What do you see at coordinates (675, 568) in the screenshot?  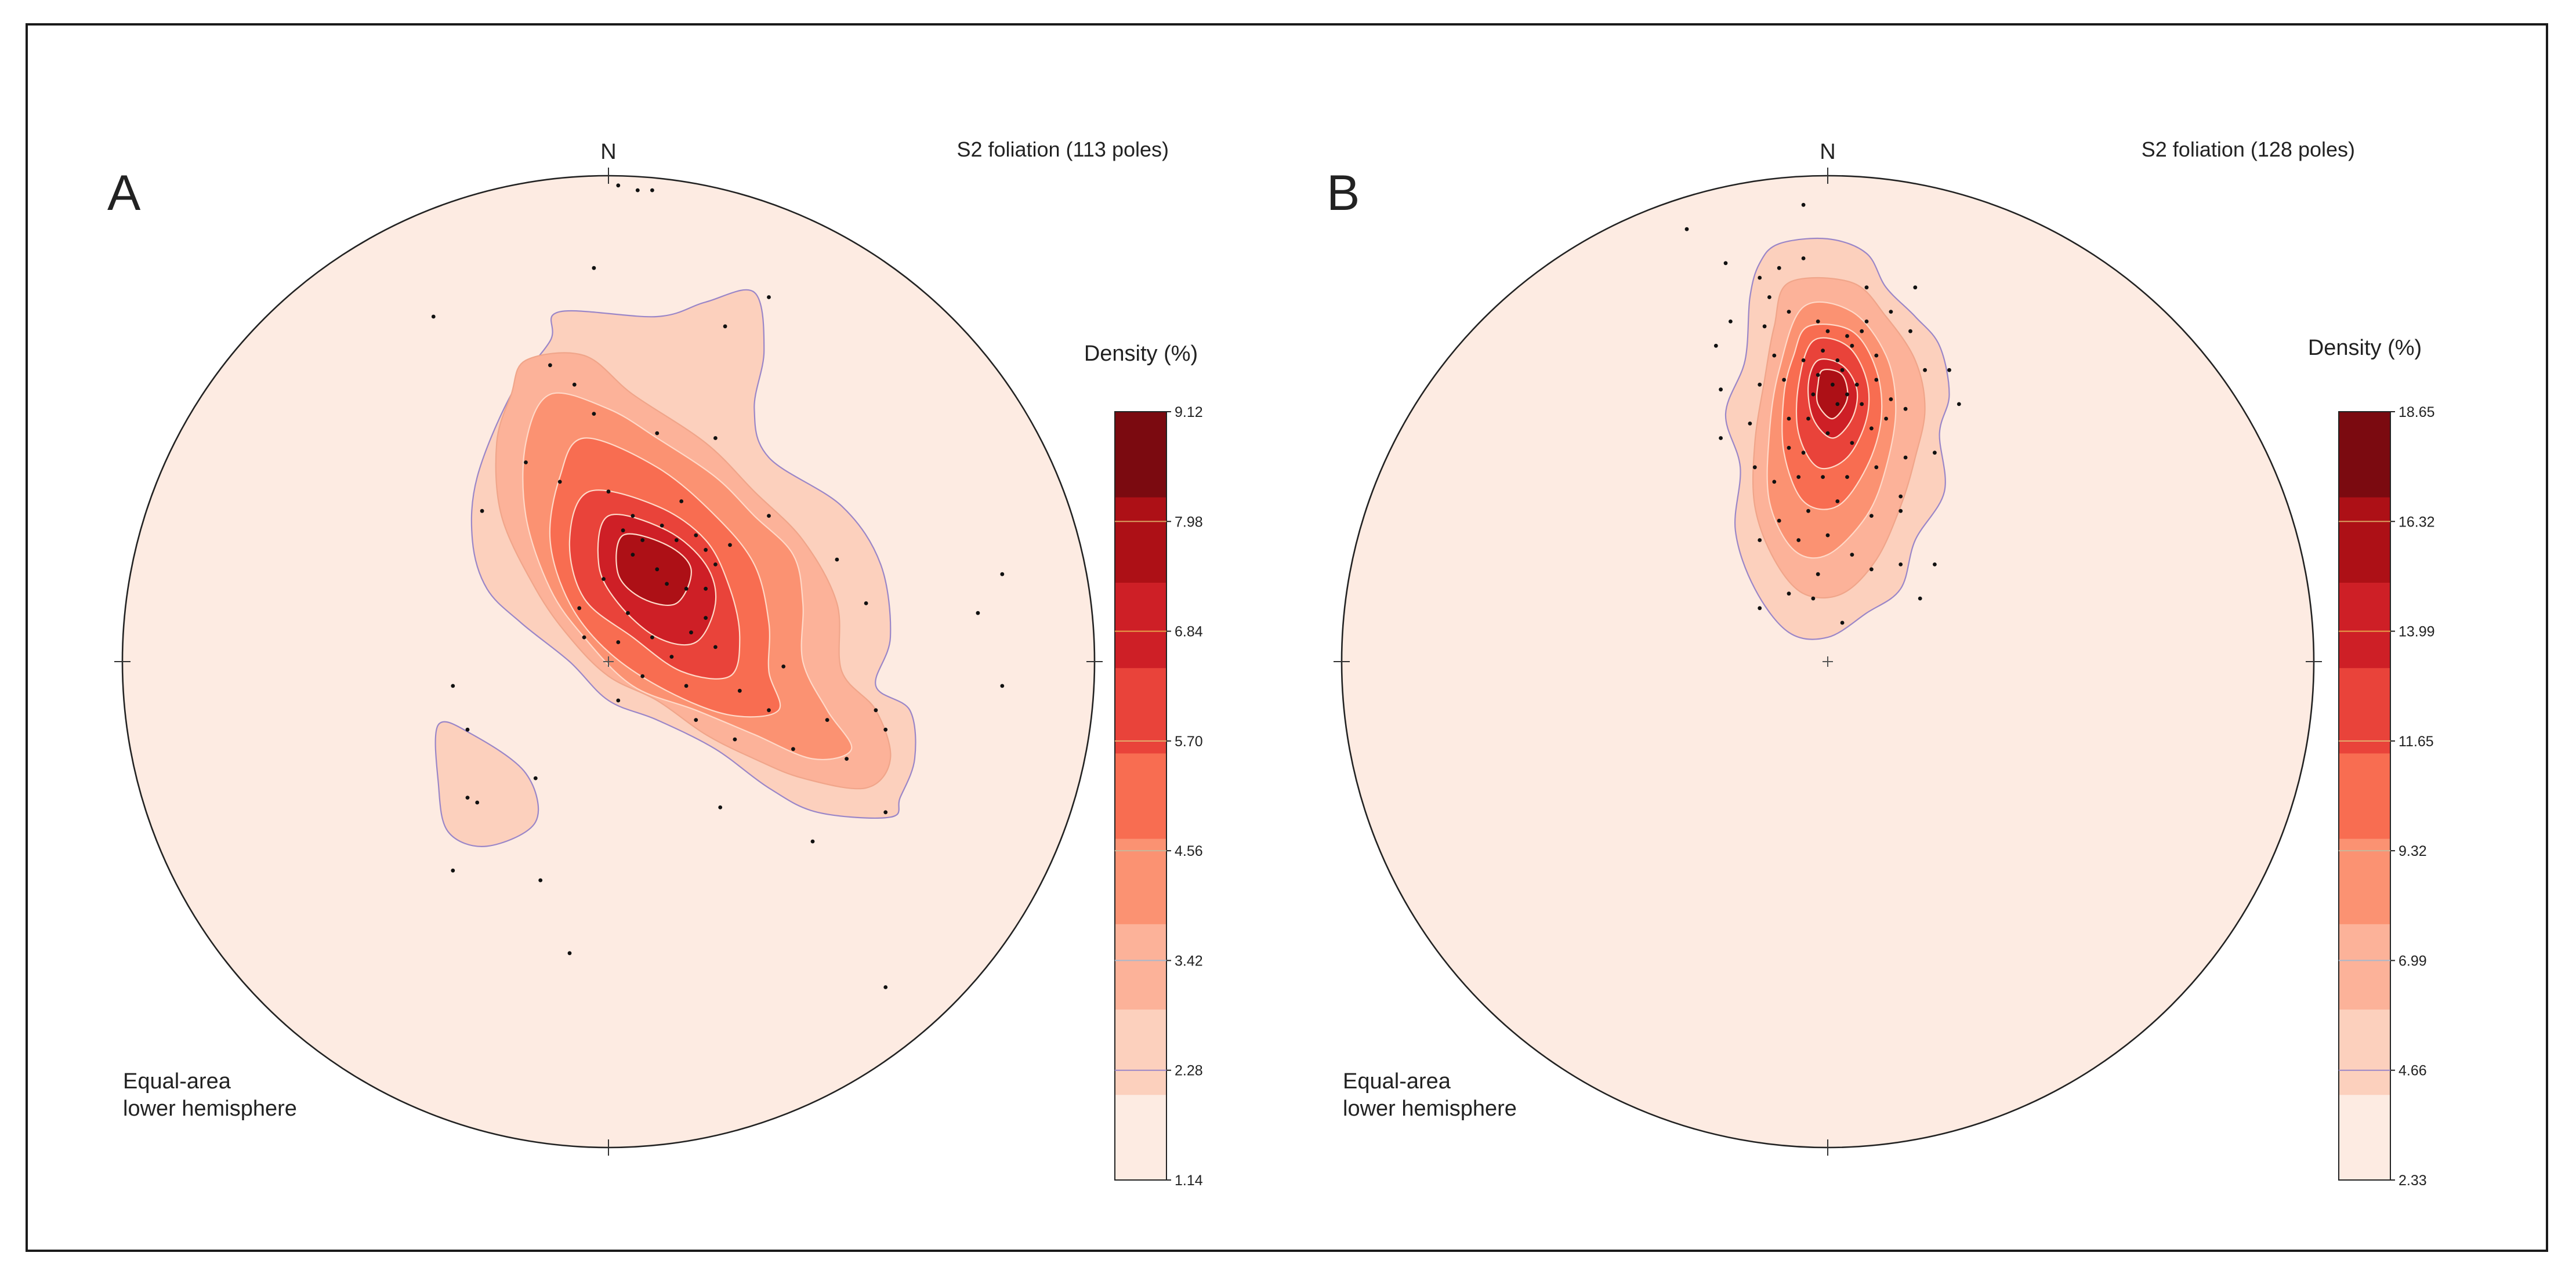 I see `density-contours` at bounding box center [675, 568].